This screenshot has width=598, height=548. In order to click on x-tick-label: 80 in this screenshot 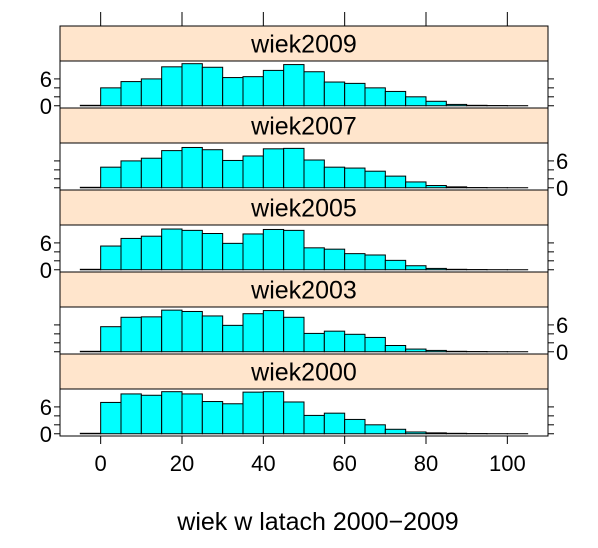, I will do `click(426, 463)`.